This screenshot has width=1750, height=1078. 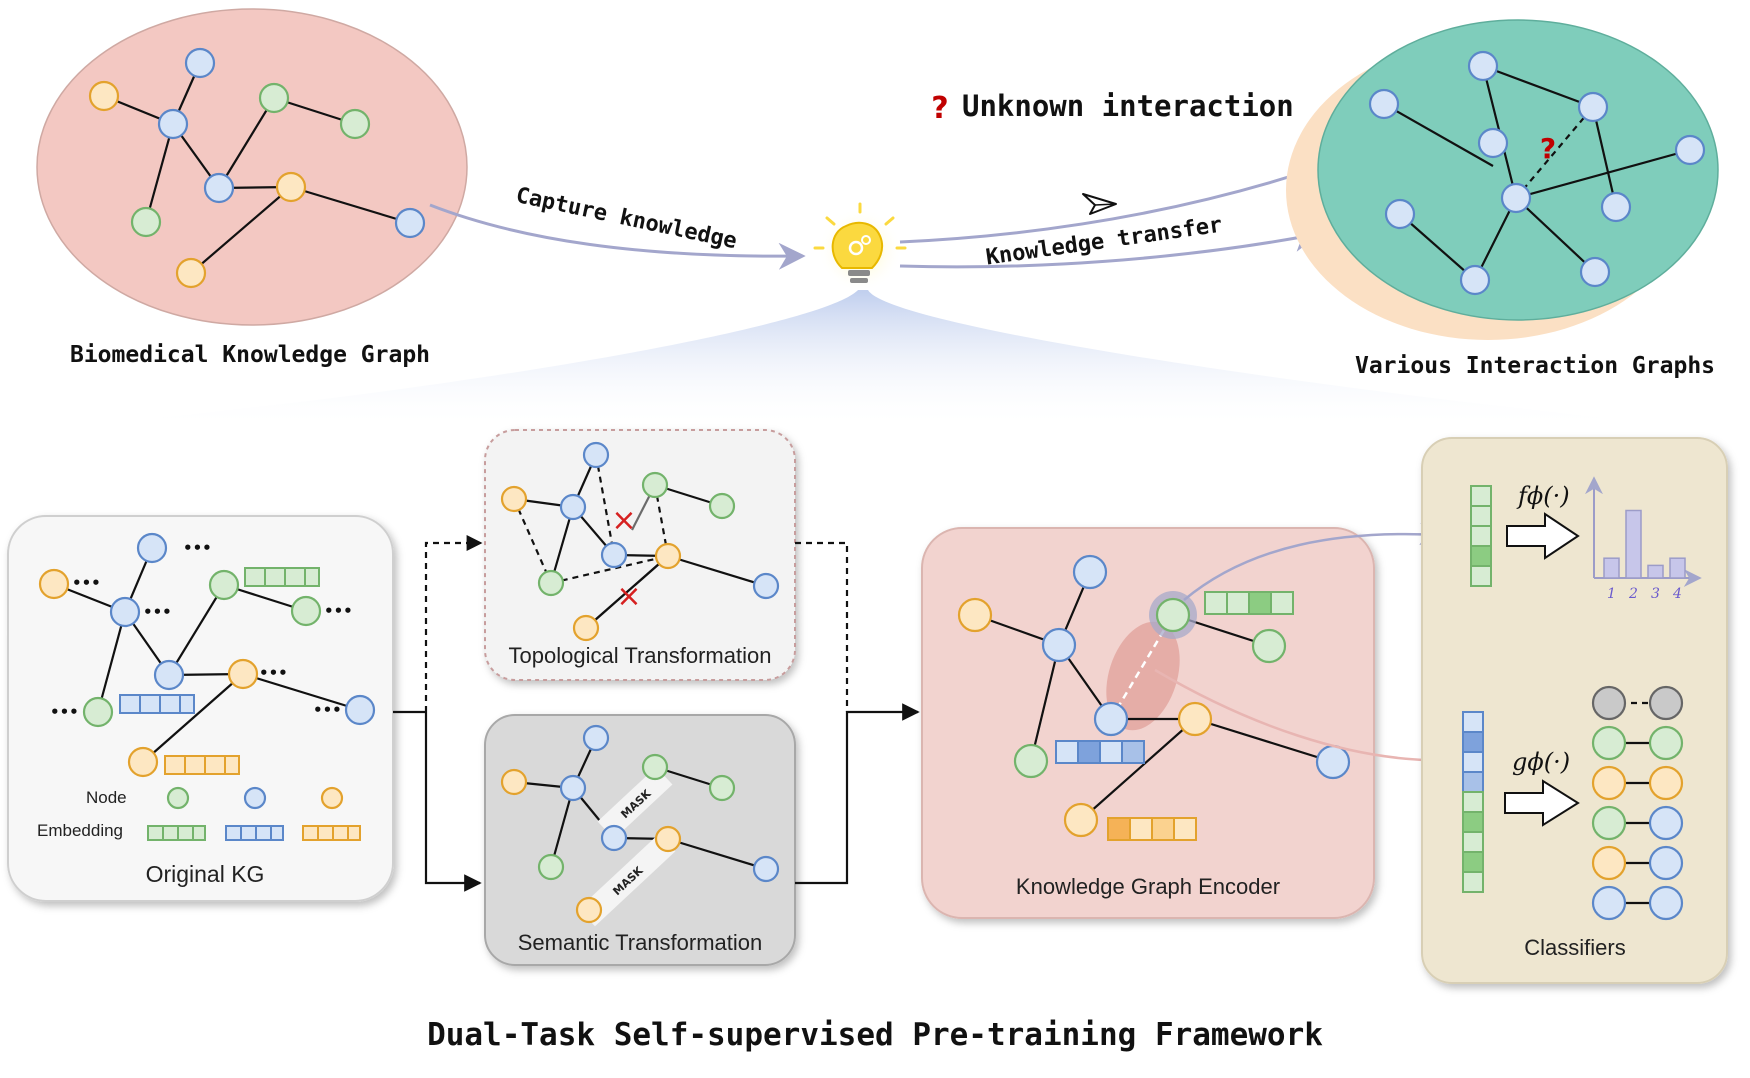 I want to click on g-arrow-icon, so click(x=1542, y=803).